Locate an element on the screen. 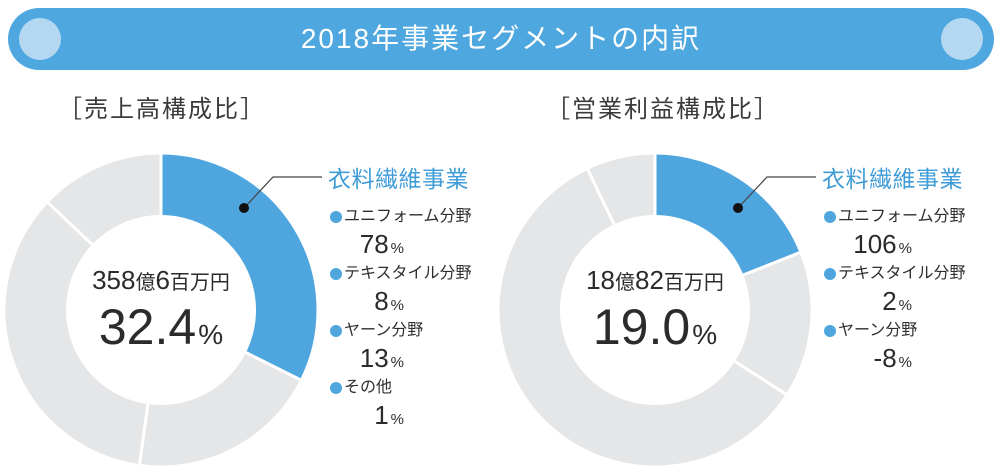  profit-breakdown-legend: ユニフォーム分野 106% テキスタイル分野 2% ヤーン分野 -8% is located at coordinates (895, 291).